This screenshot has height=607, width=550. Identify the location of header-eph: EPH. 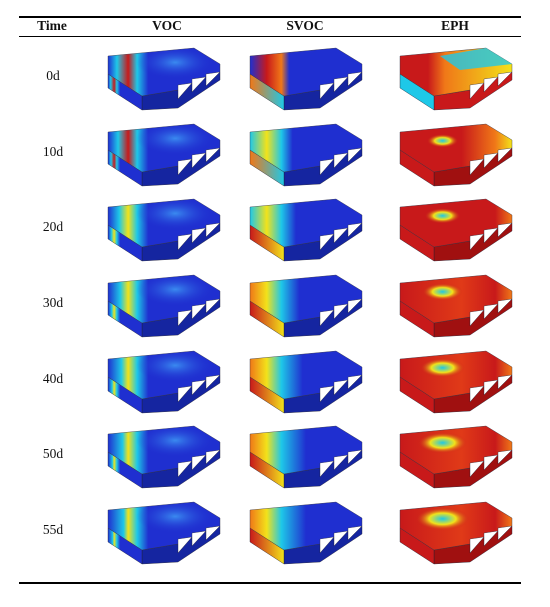
(455, 25).